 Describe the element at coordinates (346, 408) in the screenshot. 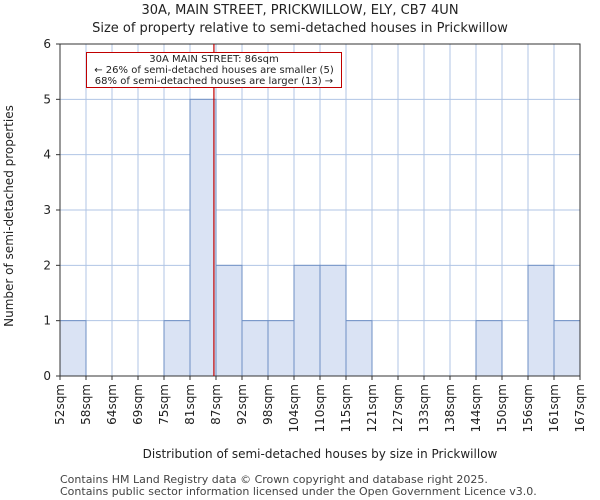

I see `x-tick-label: 115sqm` at that location.